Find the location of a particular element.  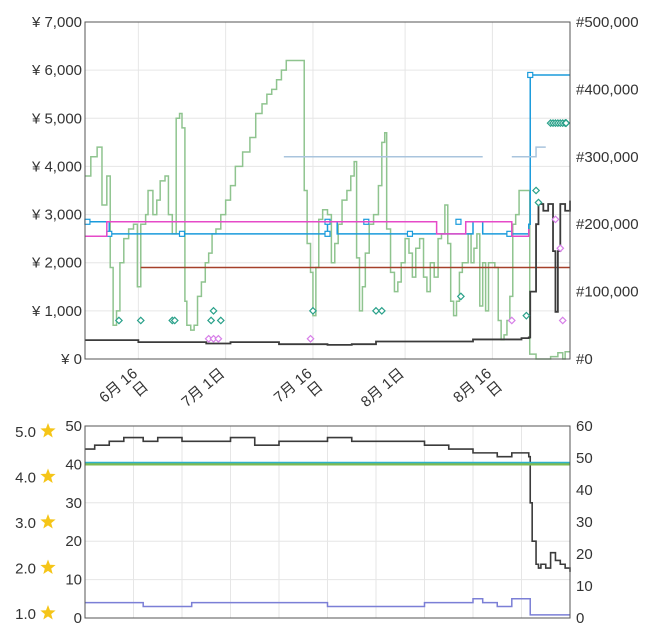

count-tick-label: #300,000 is located at coordinates (607, 157).